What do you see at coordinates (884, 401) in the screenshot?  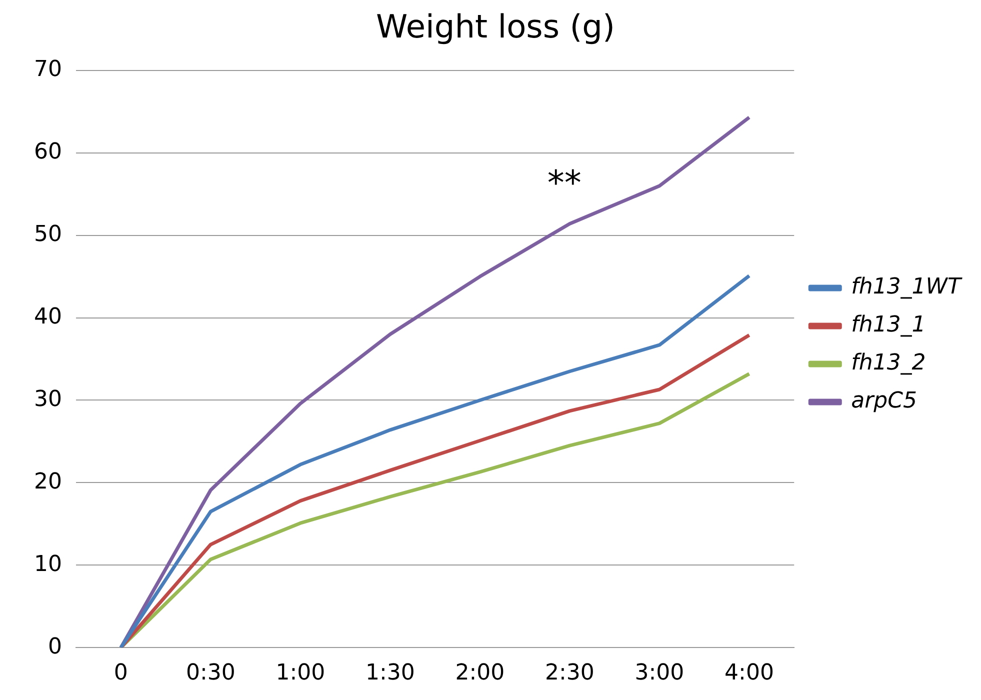 I see `legend-label: arpC5` at bounding box center [884, 401].